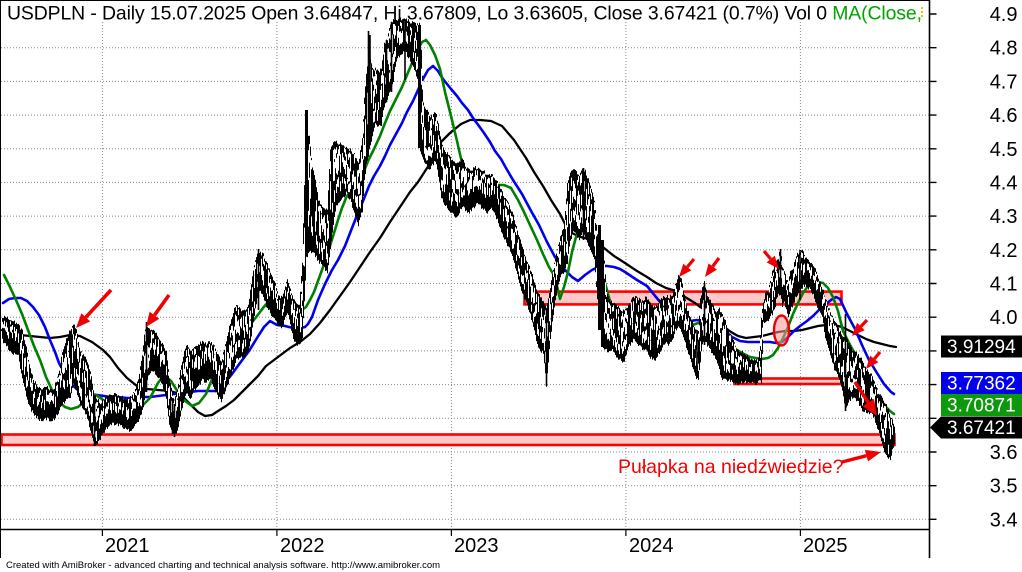  I want to click on svg-text: 3.91294, so click(981, 347).